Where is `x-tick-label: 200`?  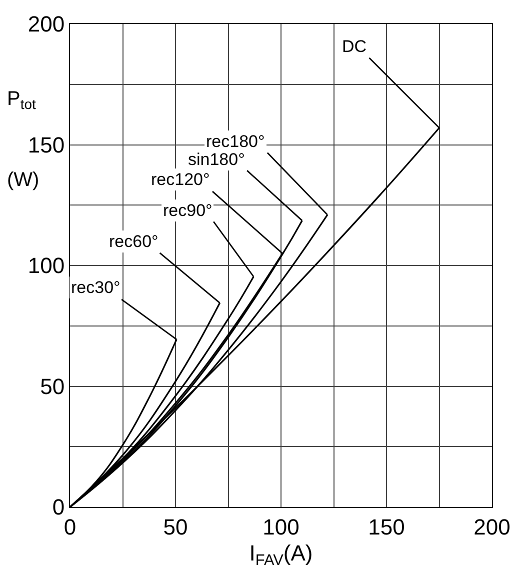 x-tick-label: 200 is located at coordinates (492, 527).